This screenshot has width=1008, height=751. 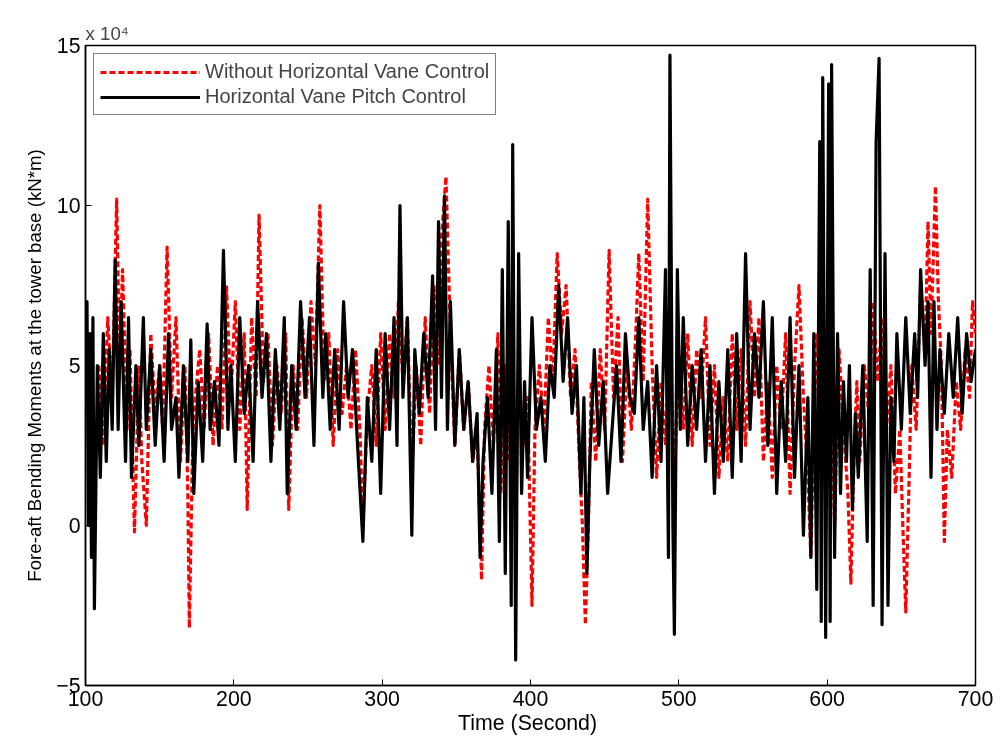 What do you see at coordinates (74, 366) in the screenshot?
I see `y-tick-label: 5` at bounding box center [74, 366].